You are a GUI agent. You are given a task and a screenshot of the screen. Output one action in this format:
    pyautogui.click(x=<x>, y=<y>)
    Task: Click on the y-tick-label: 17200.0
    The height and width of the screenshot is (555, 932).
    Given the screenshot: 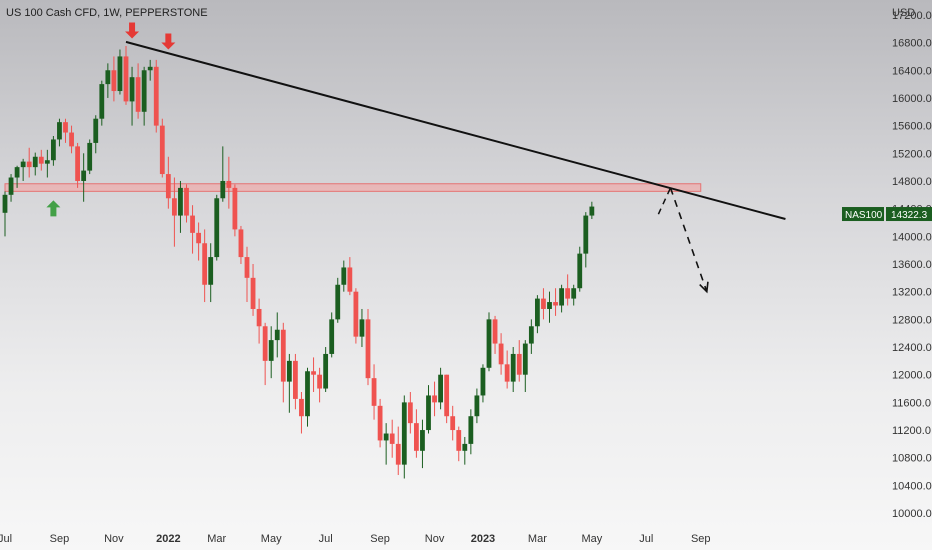 What is the action you would take?
    pyautogui.click(x=912, y=16)
    